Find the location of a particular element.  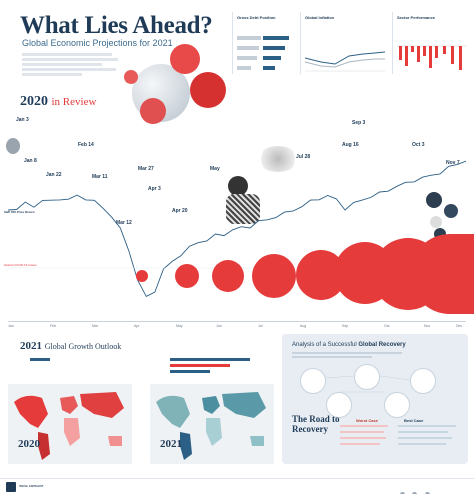

road-to-recovery: The Road to Recovery is located at coordinates (316, 424).